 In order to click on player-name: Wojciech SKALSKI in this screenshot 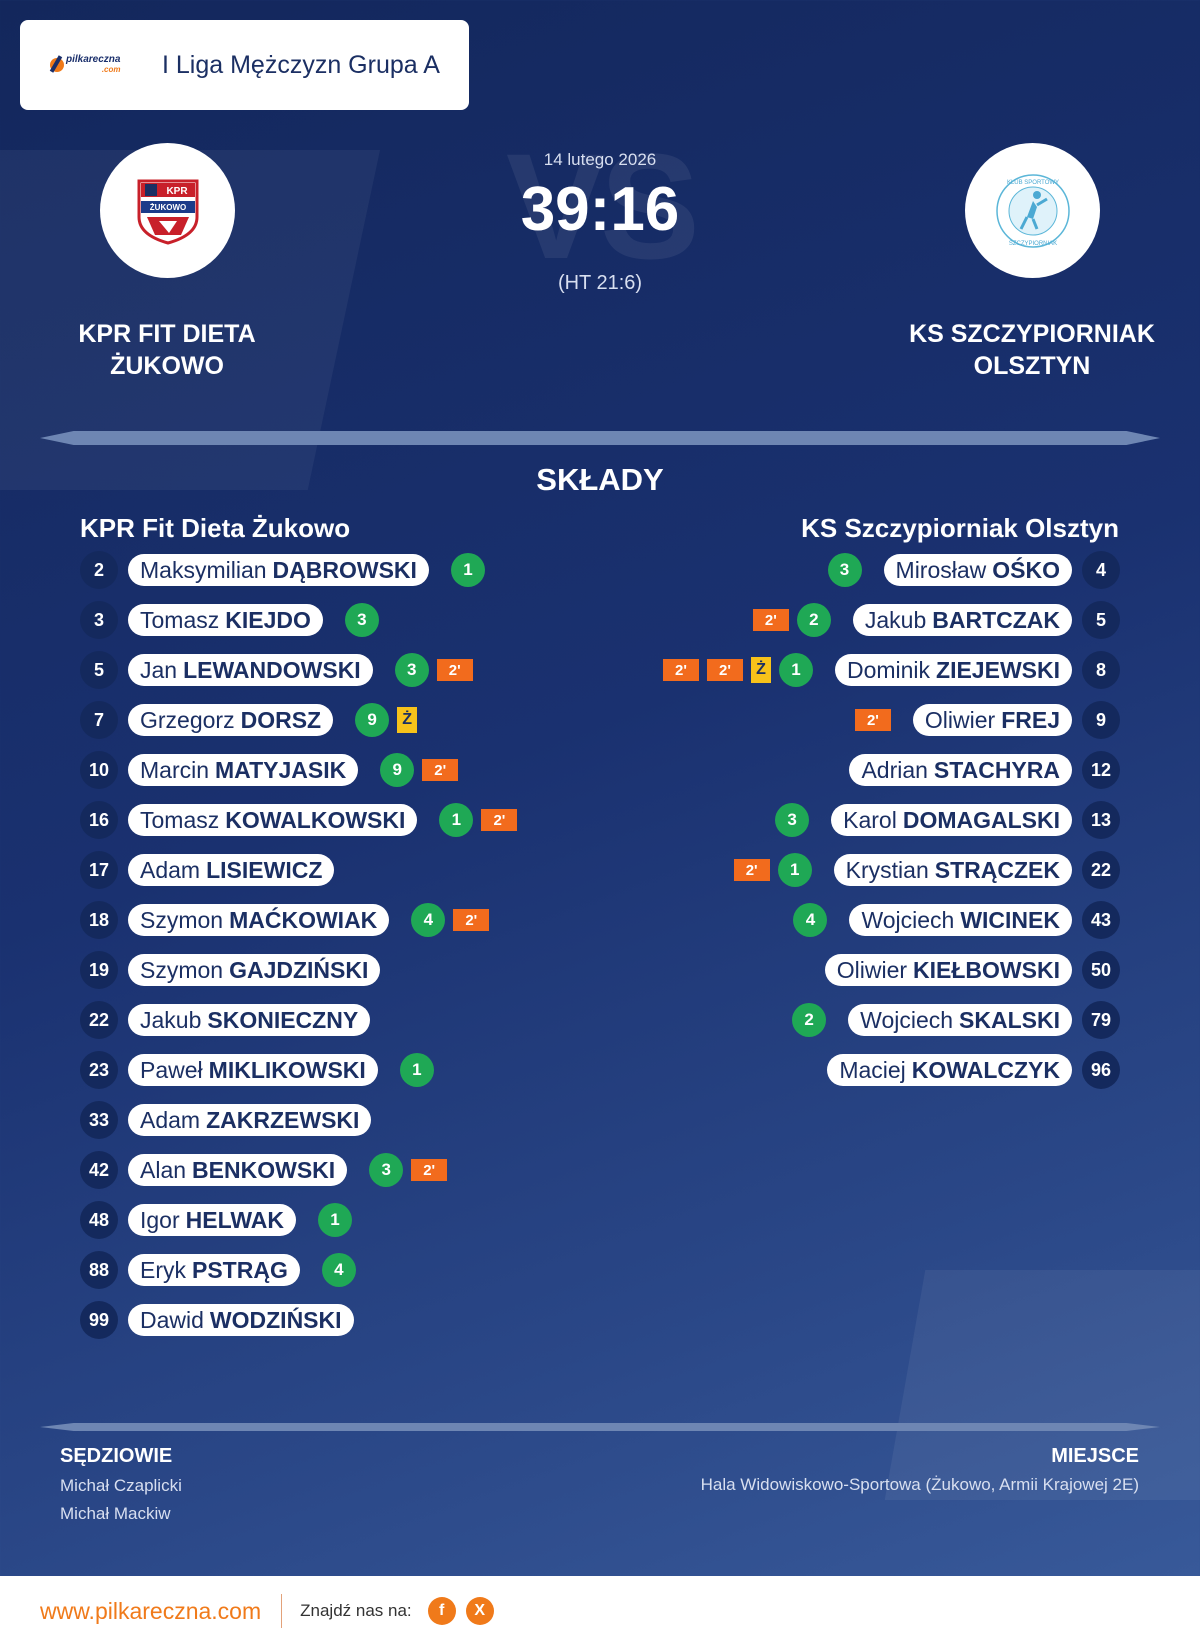, I will do `click(960, 1020)`.